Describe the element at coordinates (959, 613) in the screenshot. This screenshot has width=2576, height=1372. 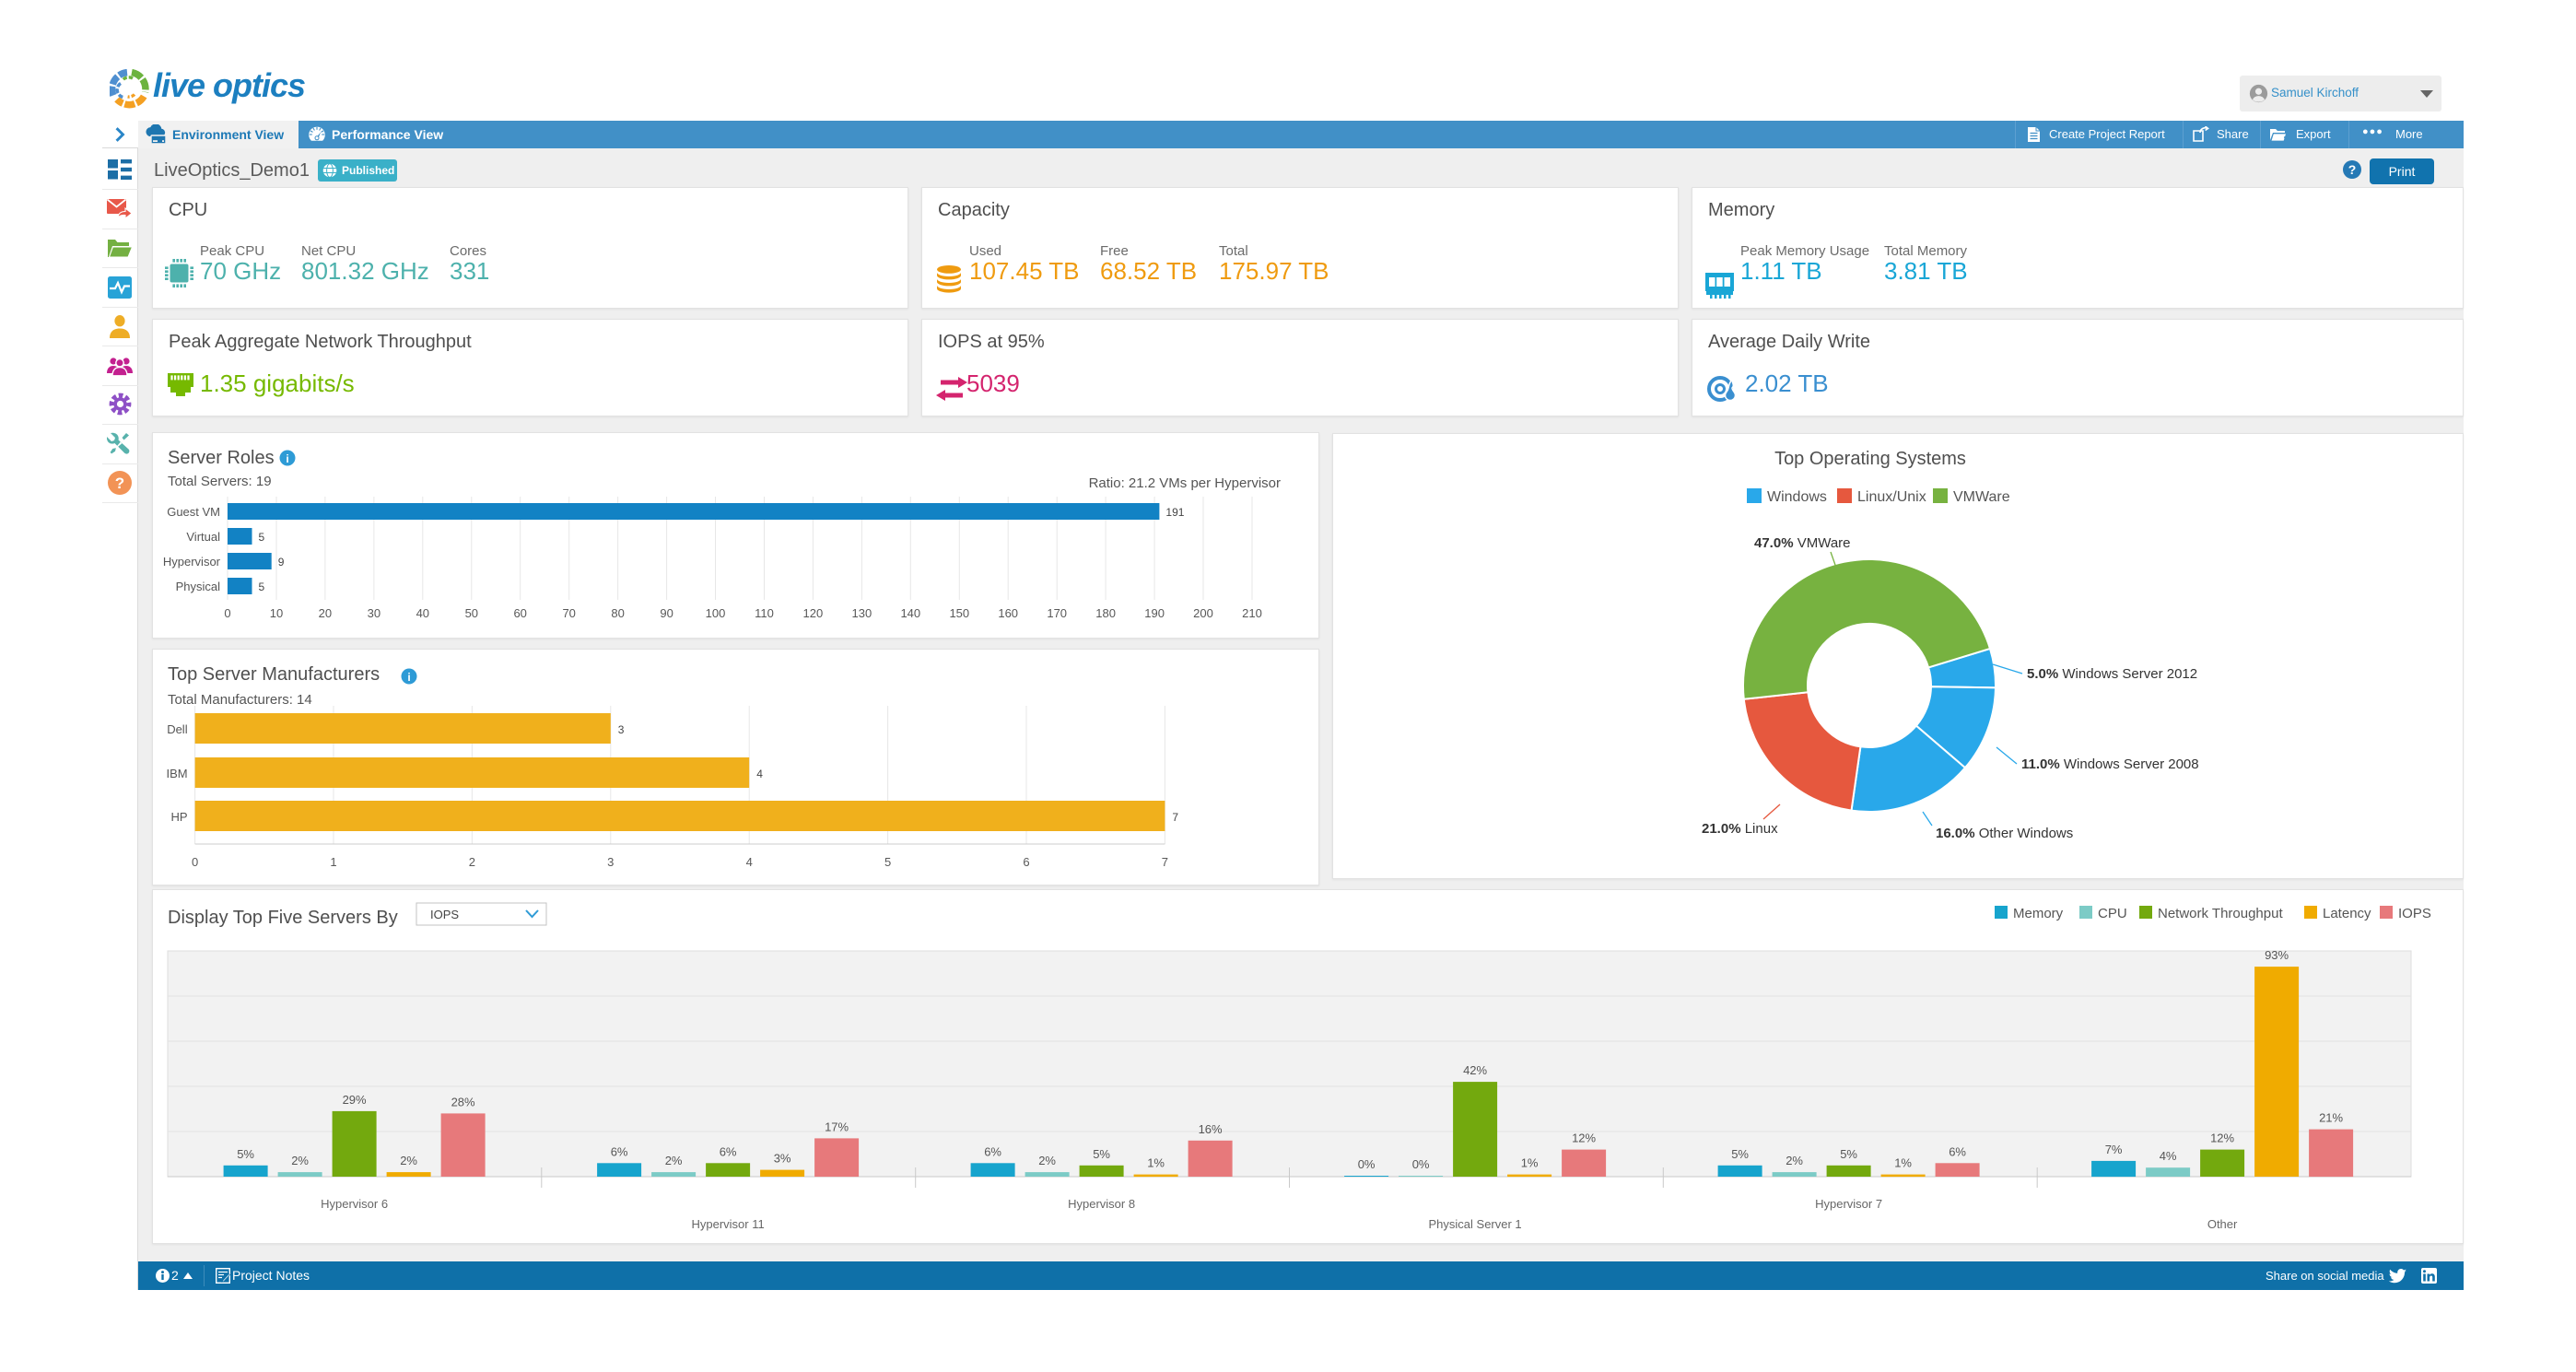
I see `svg-text: 150` at that location.